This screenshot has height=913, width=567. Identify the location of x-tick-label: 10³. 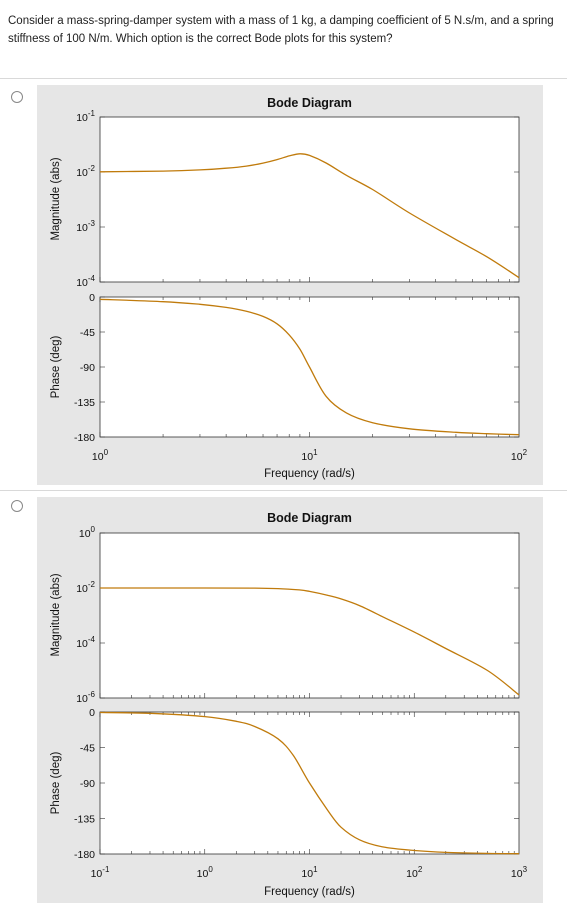
(519, 872).